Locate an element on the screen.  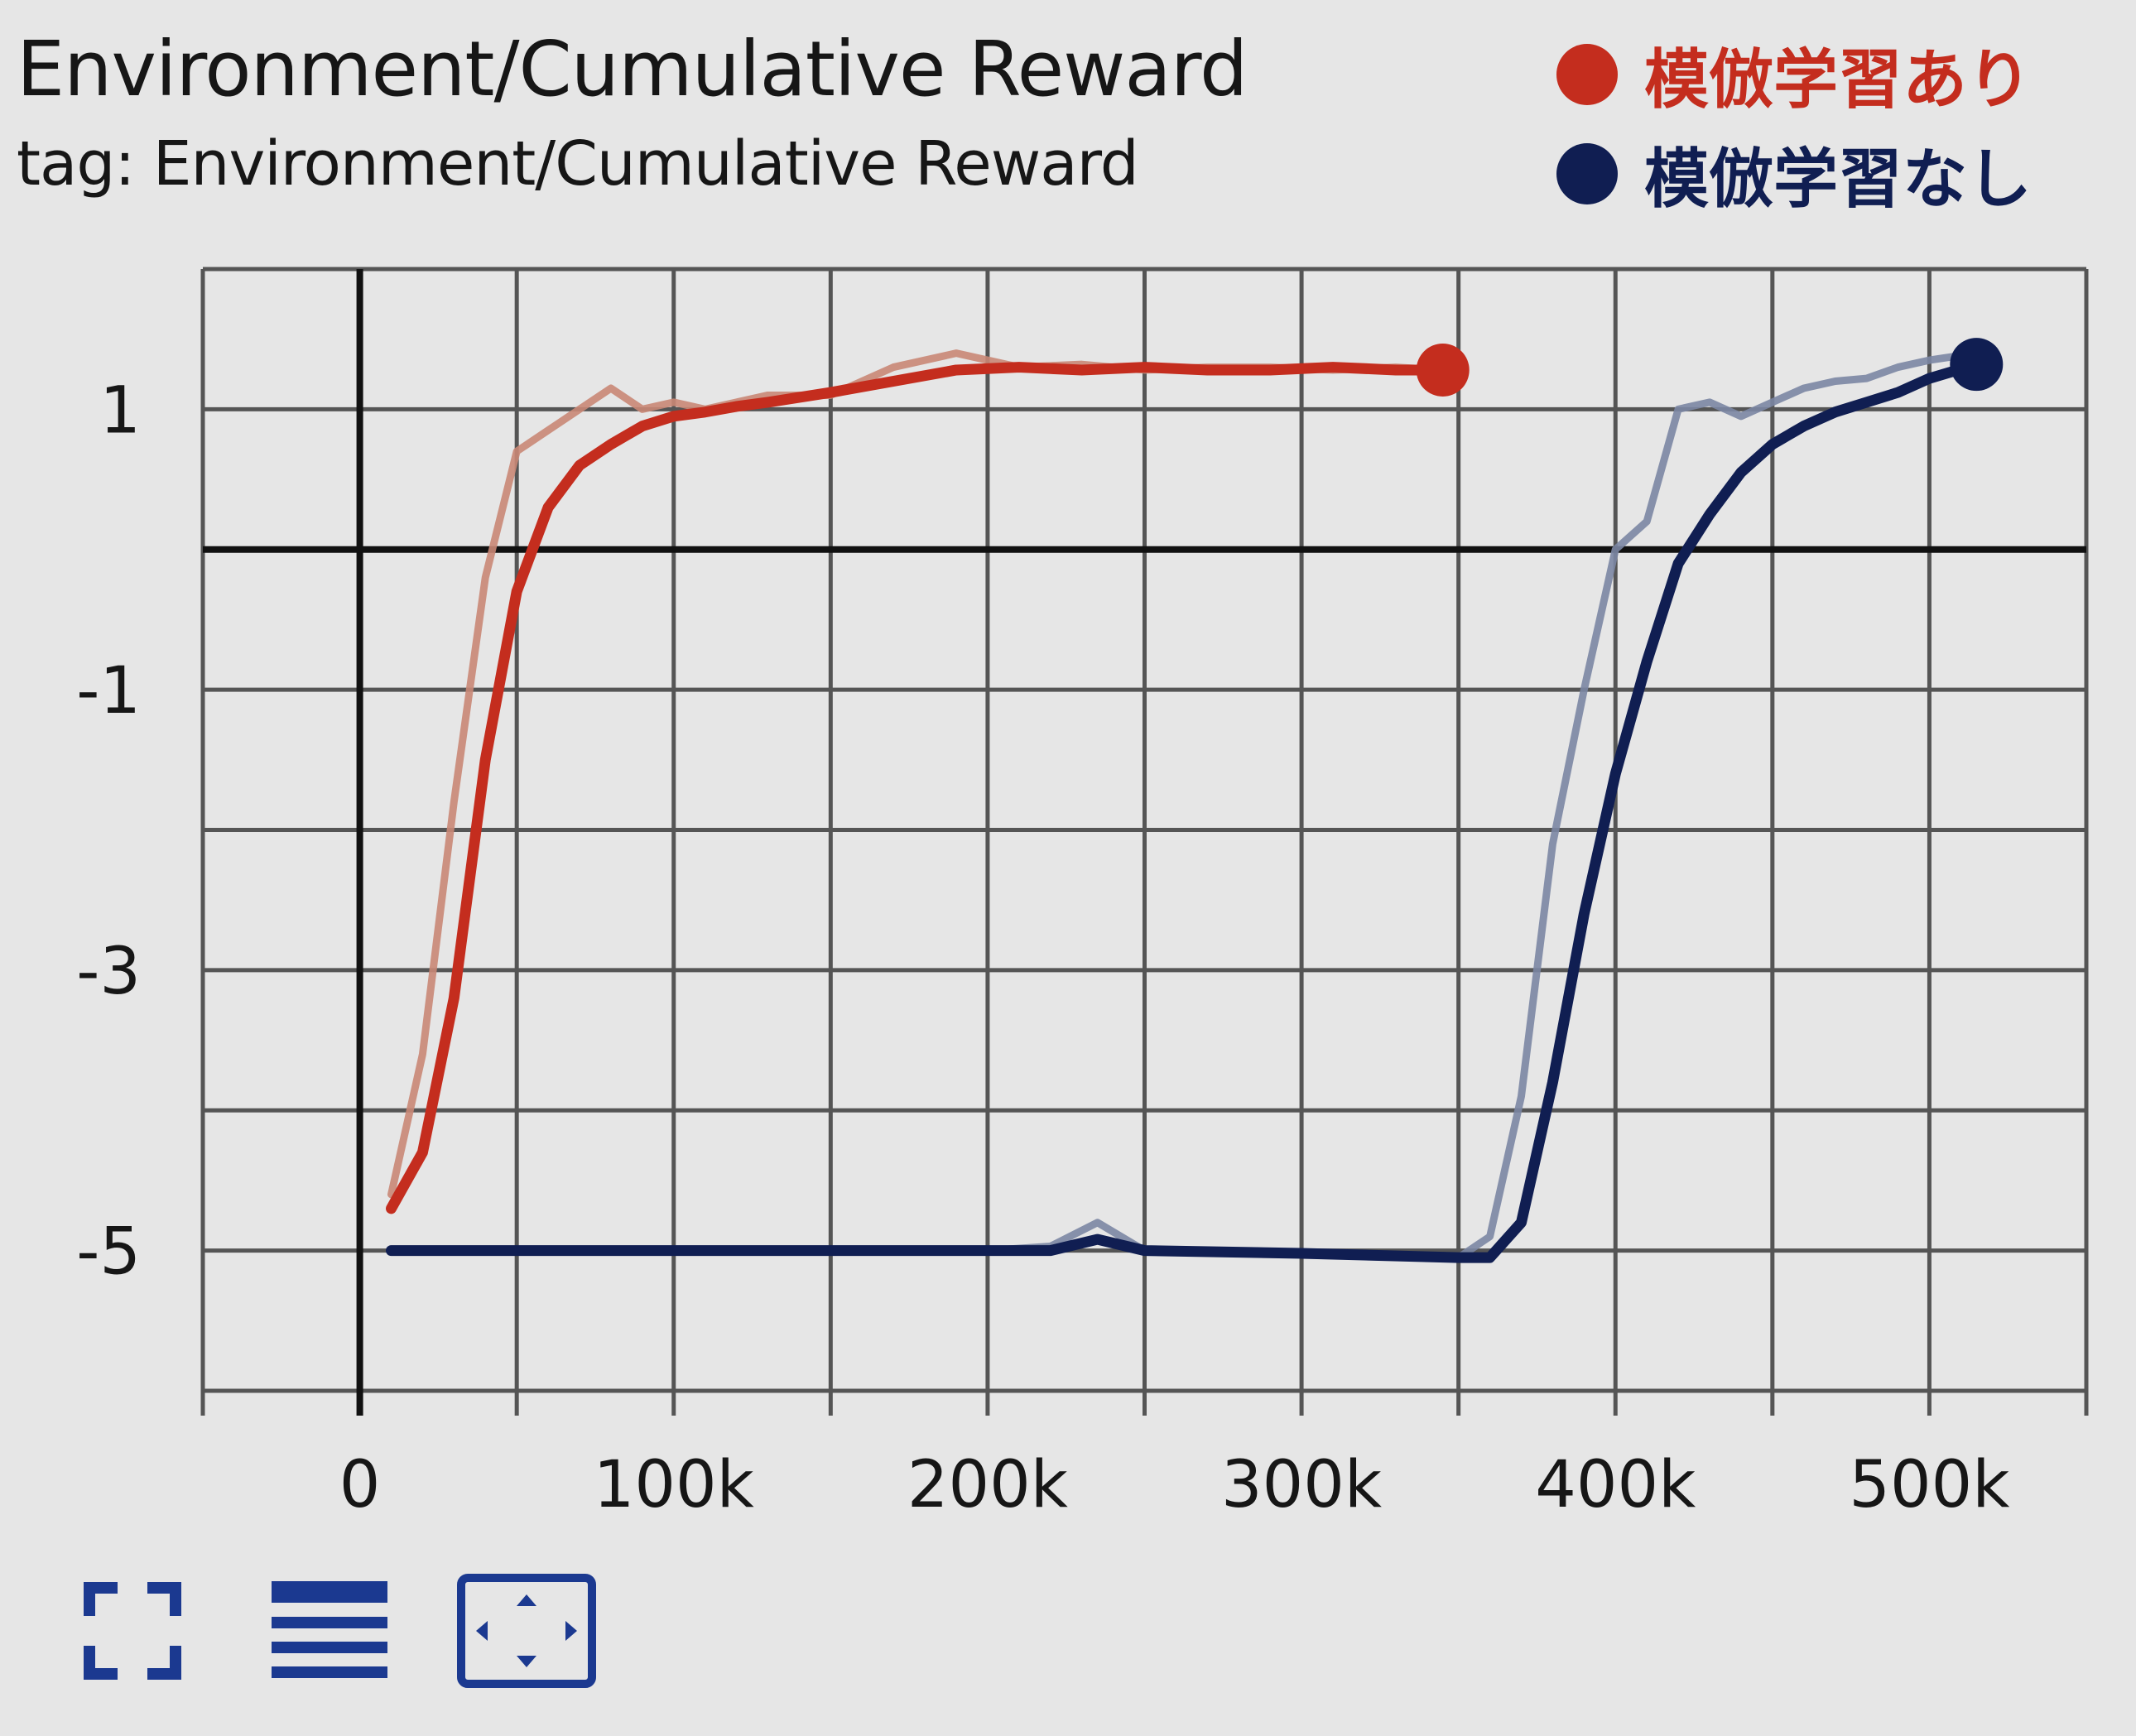
x-tick-label: 200k is located at coordinates (987, 1485).